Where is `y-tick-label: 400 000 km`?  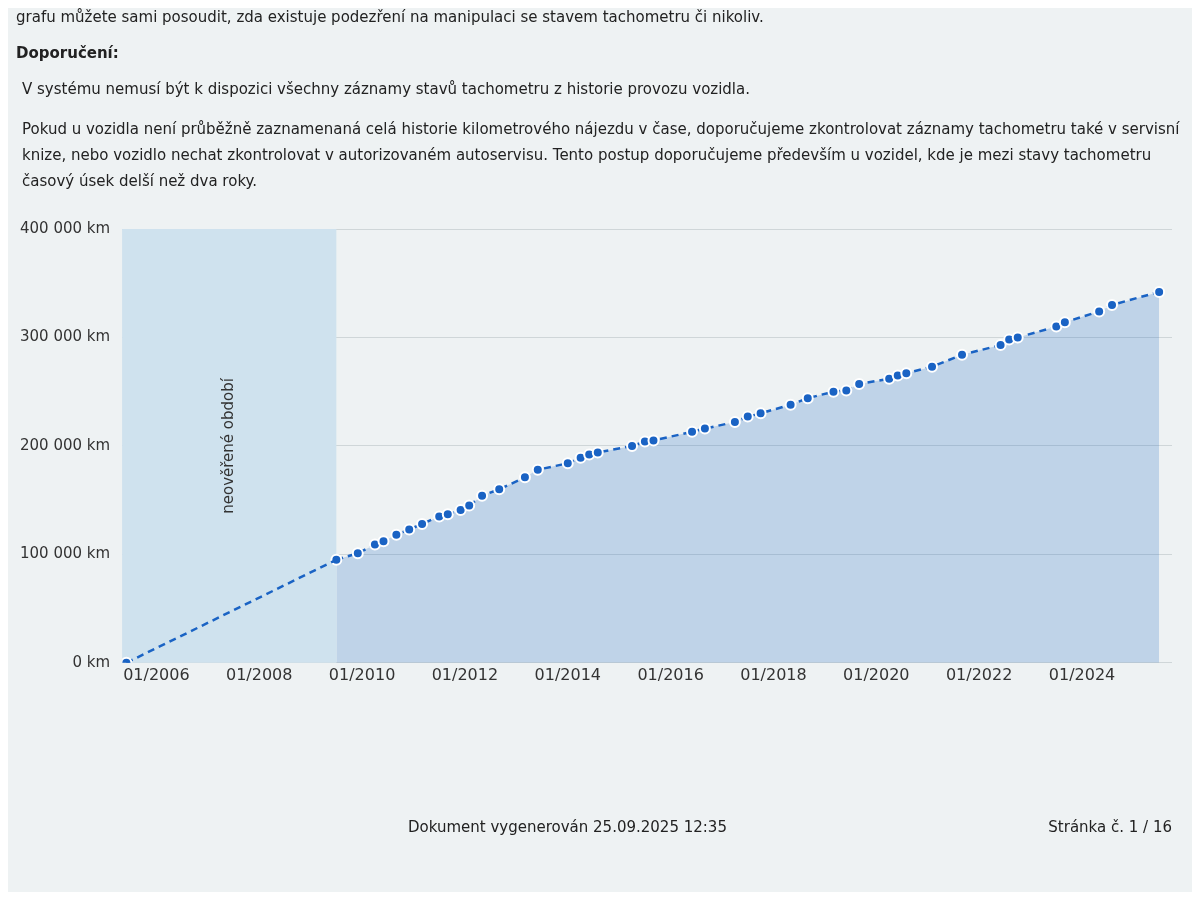
y-tick-label: 400 000 km is located at coordinates (65, 227).